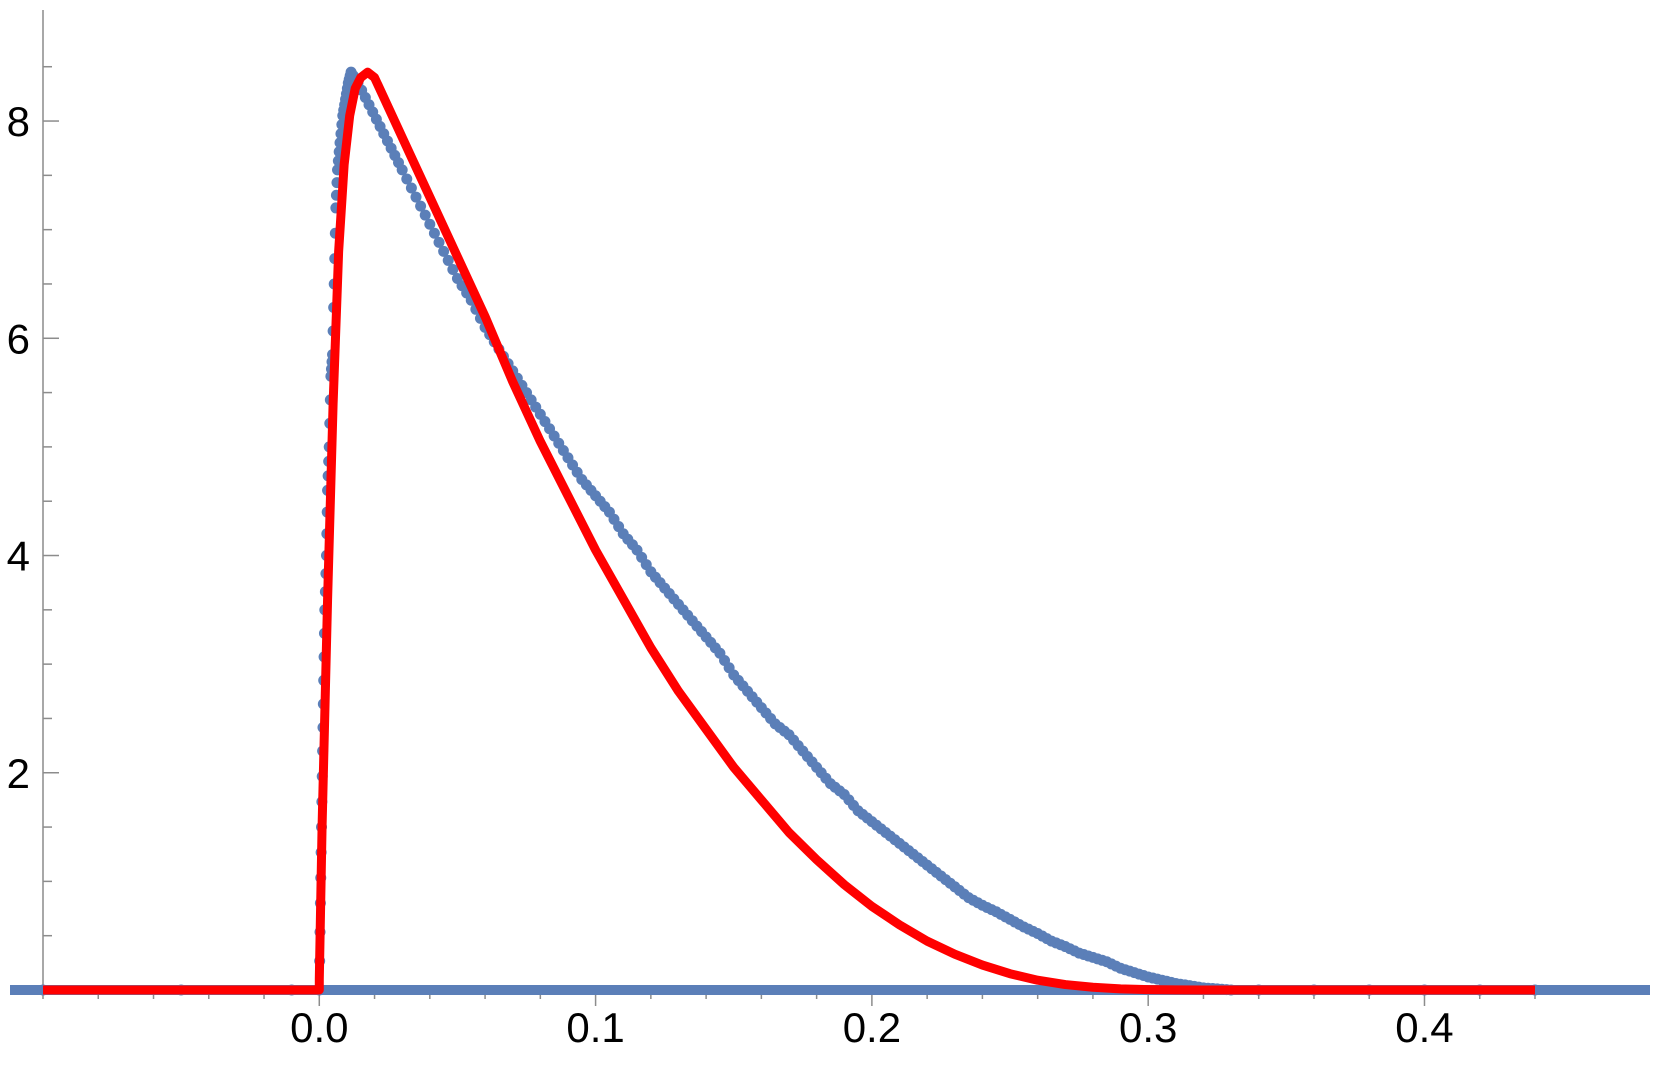 The image size is (1661, 1070). I want to click on y-axis: 2 4 6 8, so click(33, 500).